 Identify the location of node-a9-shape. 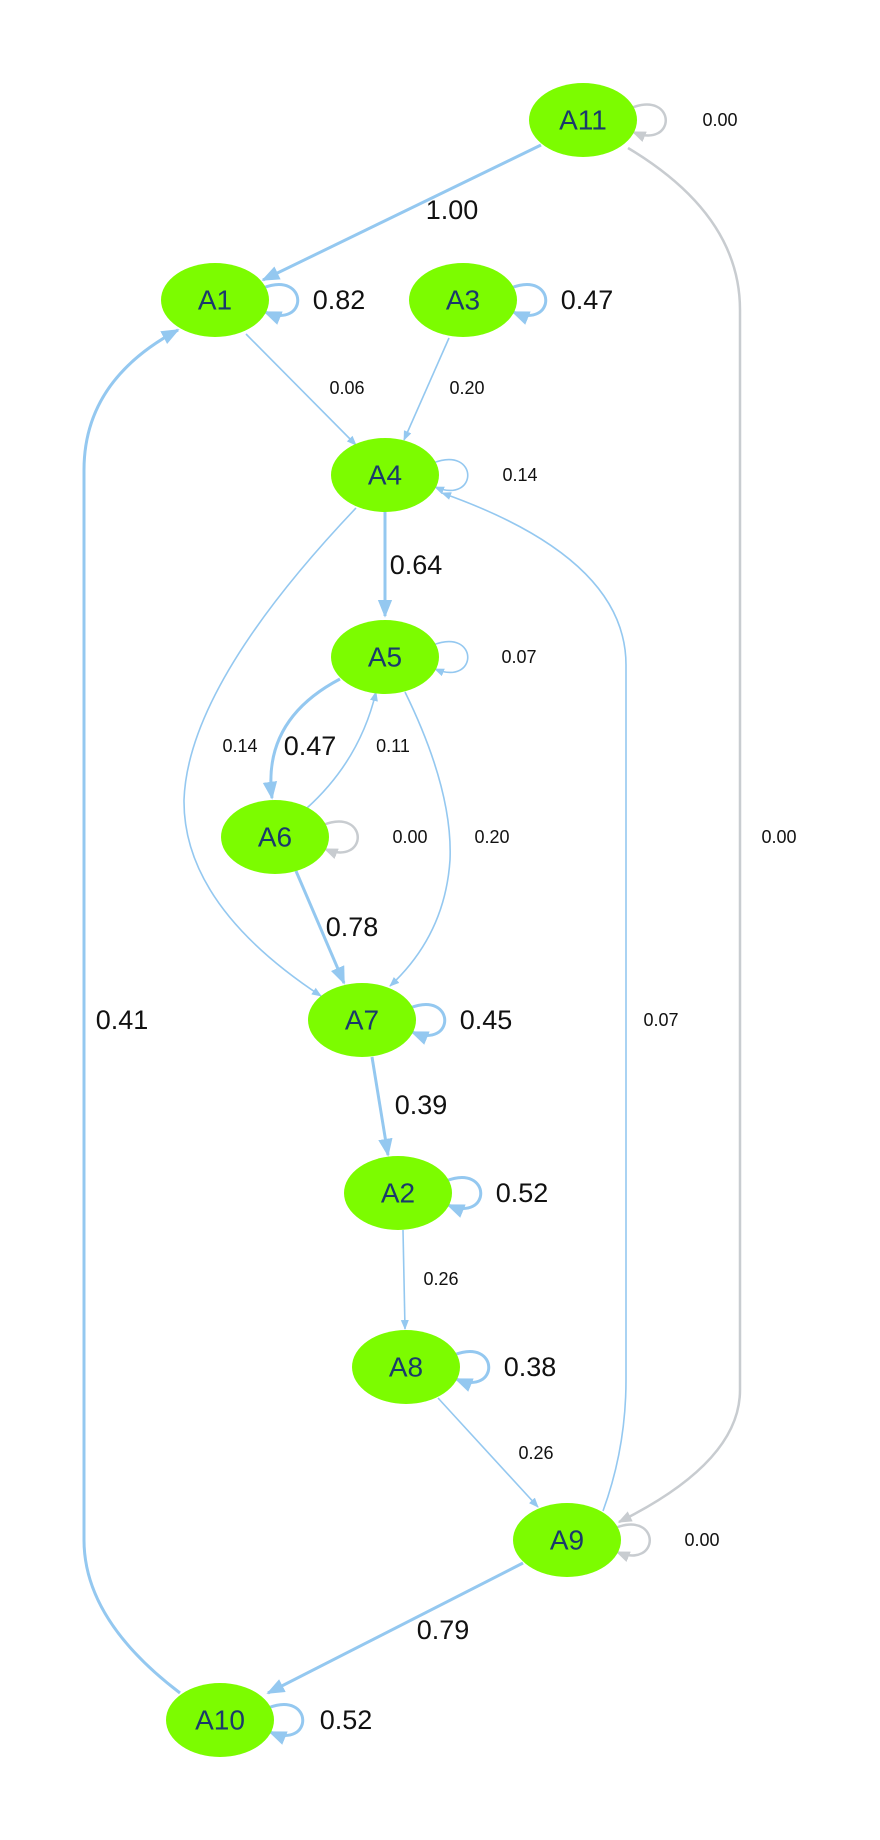
(567, 1540).